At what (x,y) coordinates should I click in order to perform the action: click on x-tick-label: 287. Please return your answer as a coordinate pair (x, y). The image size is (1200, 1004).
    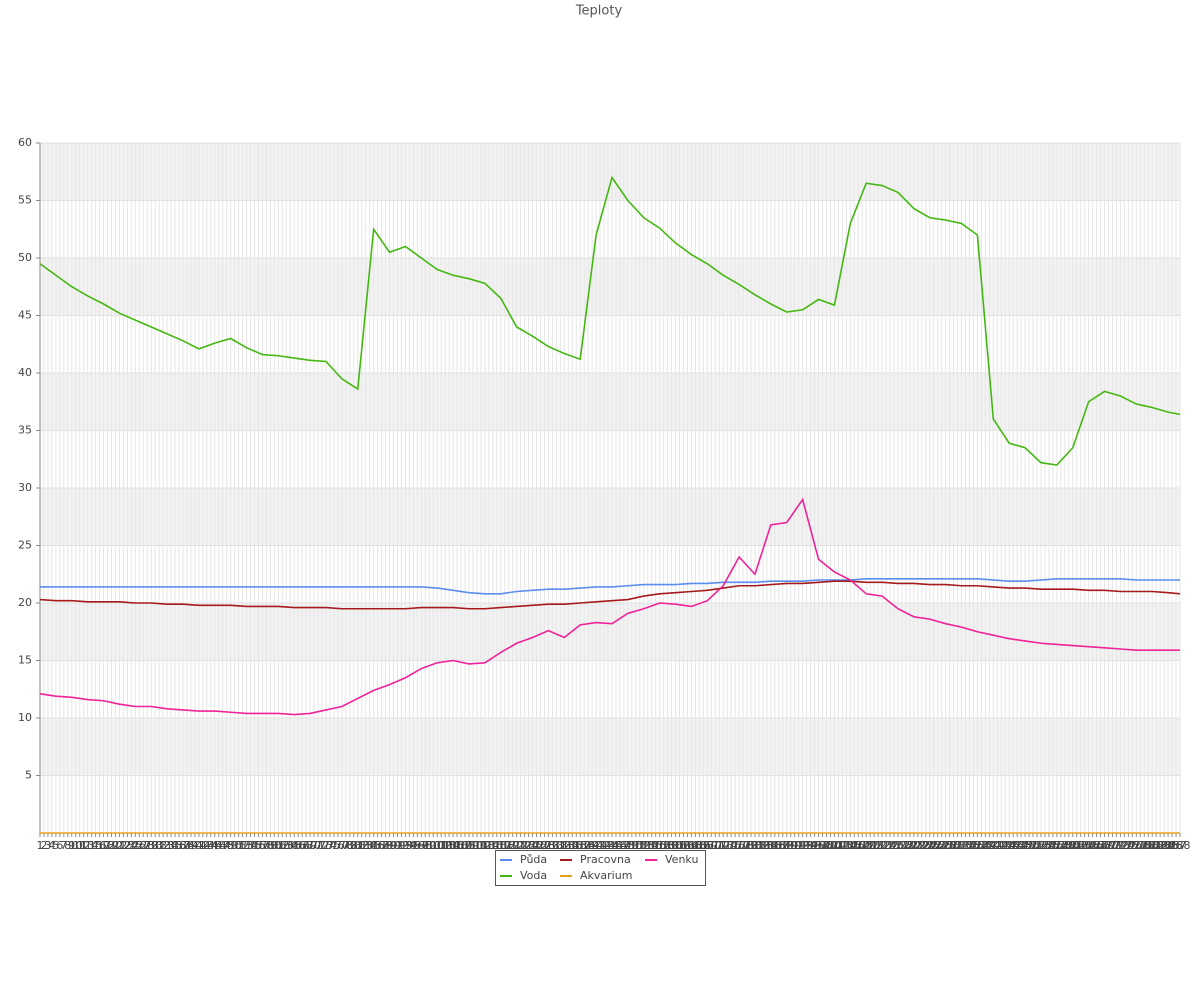
    Looking at the image, I should click on (1176, 845).